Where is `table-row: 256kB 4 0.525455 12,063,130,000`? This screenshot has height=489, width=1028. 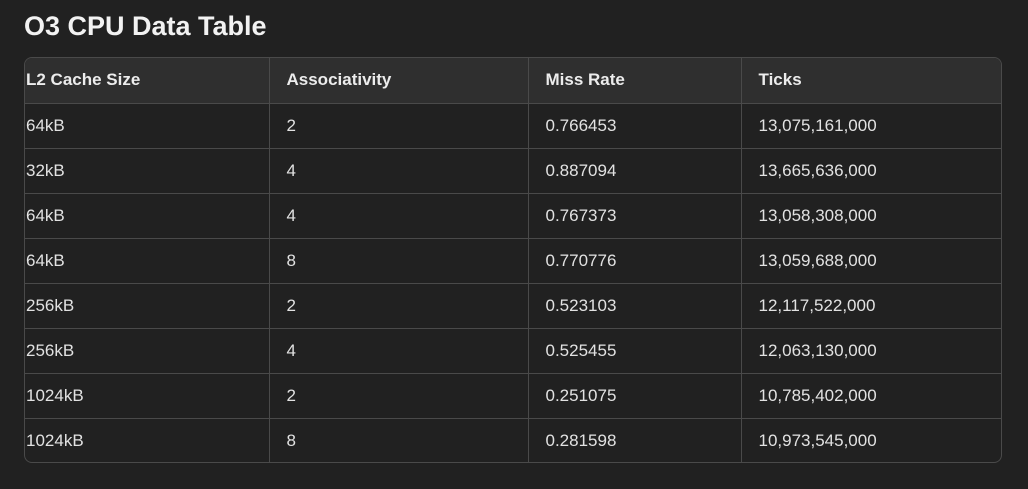 table-row: 256kB 4 0.525455 12,063,130,000 is located at coordinates (513, 350).